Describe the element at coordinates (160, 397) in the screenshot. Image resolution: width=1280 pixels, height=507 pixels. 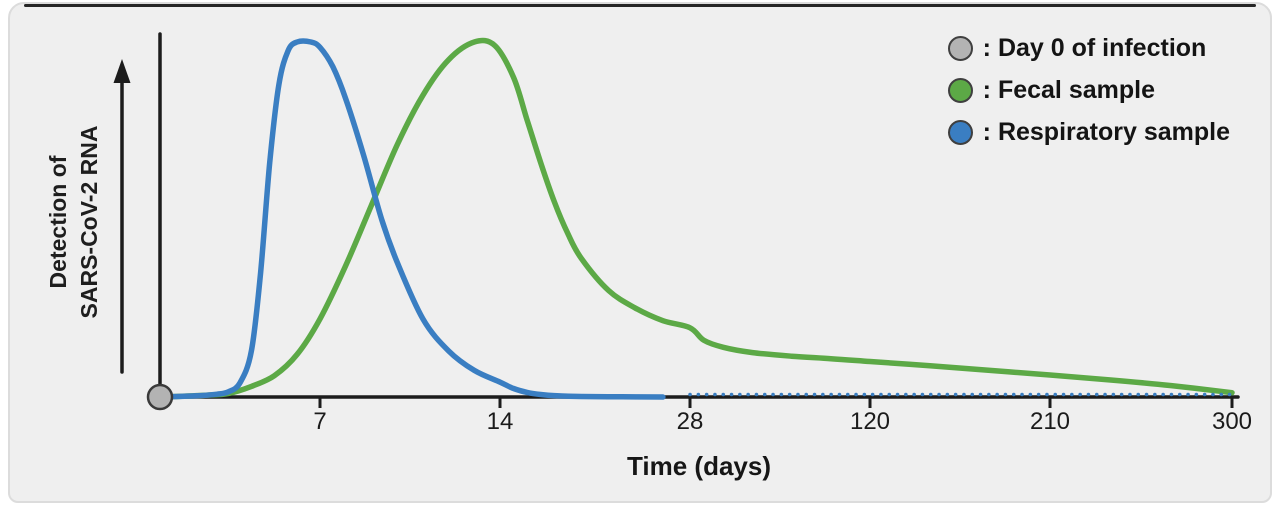
I see `day0-origin-marker` at that location.